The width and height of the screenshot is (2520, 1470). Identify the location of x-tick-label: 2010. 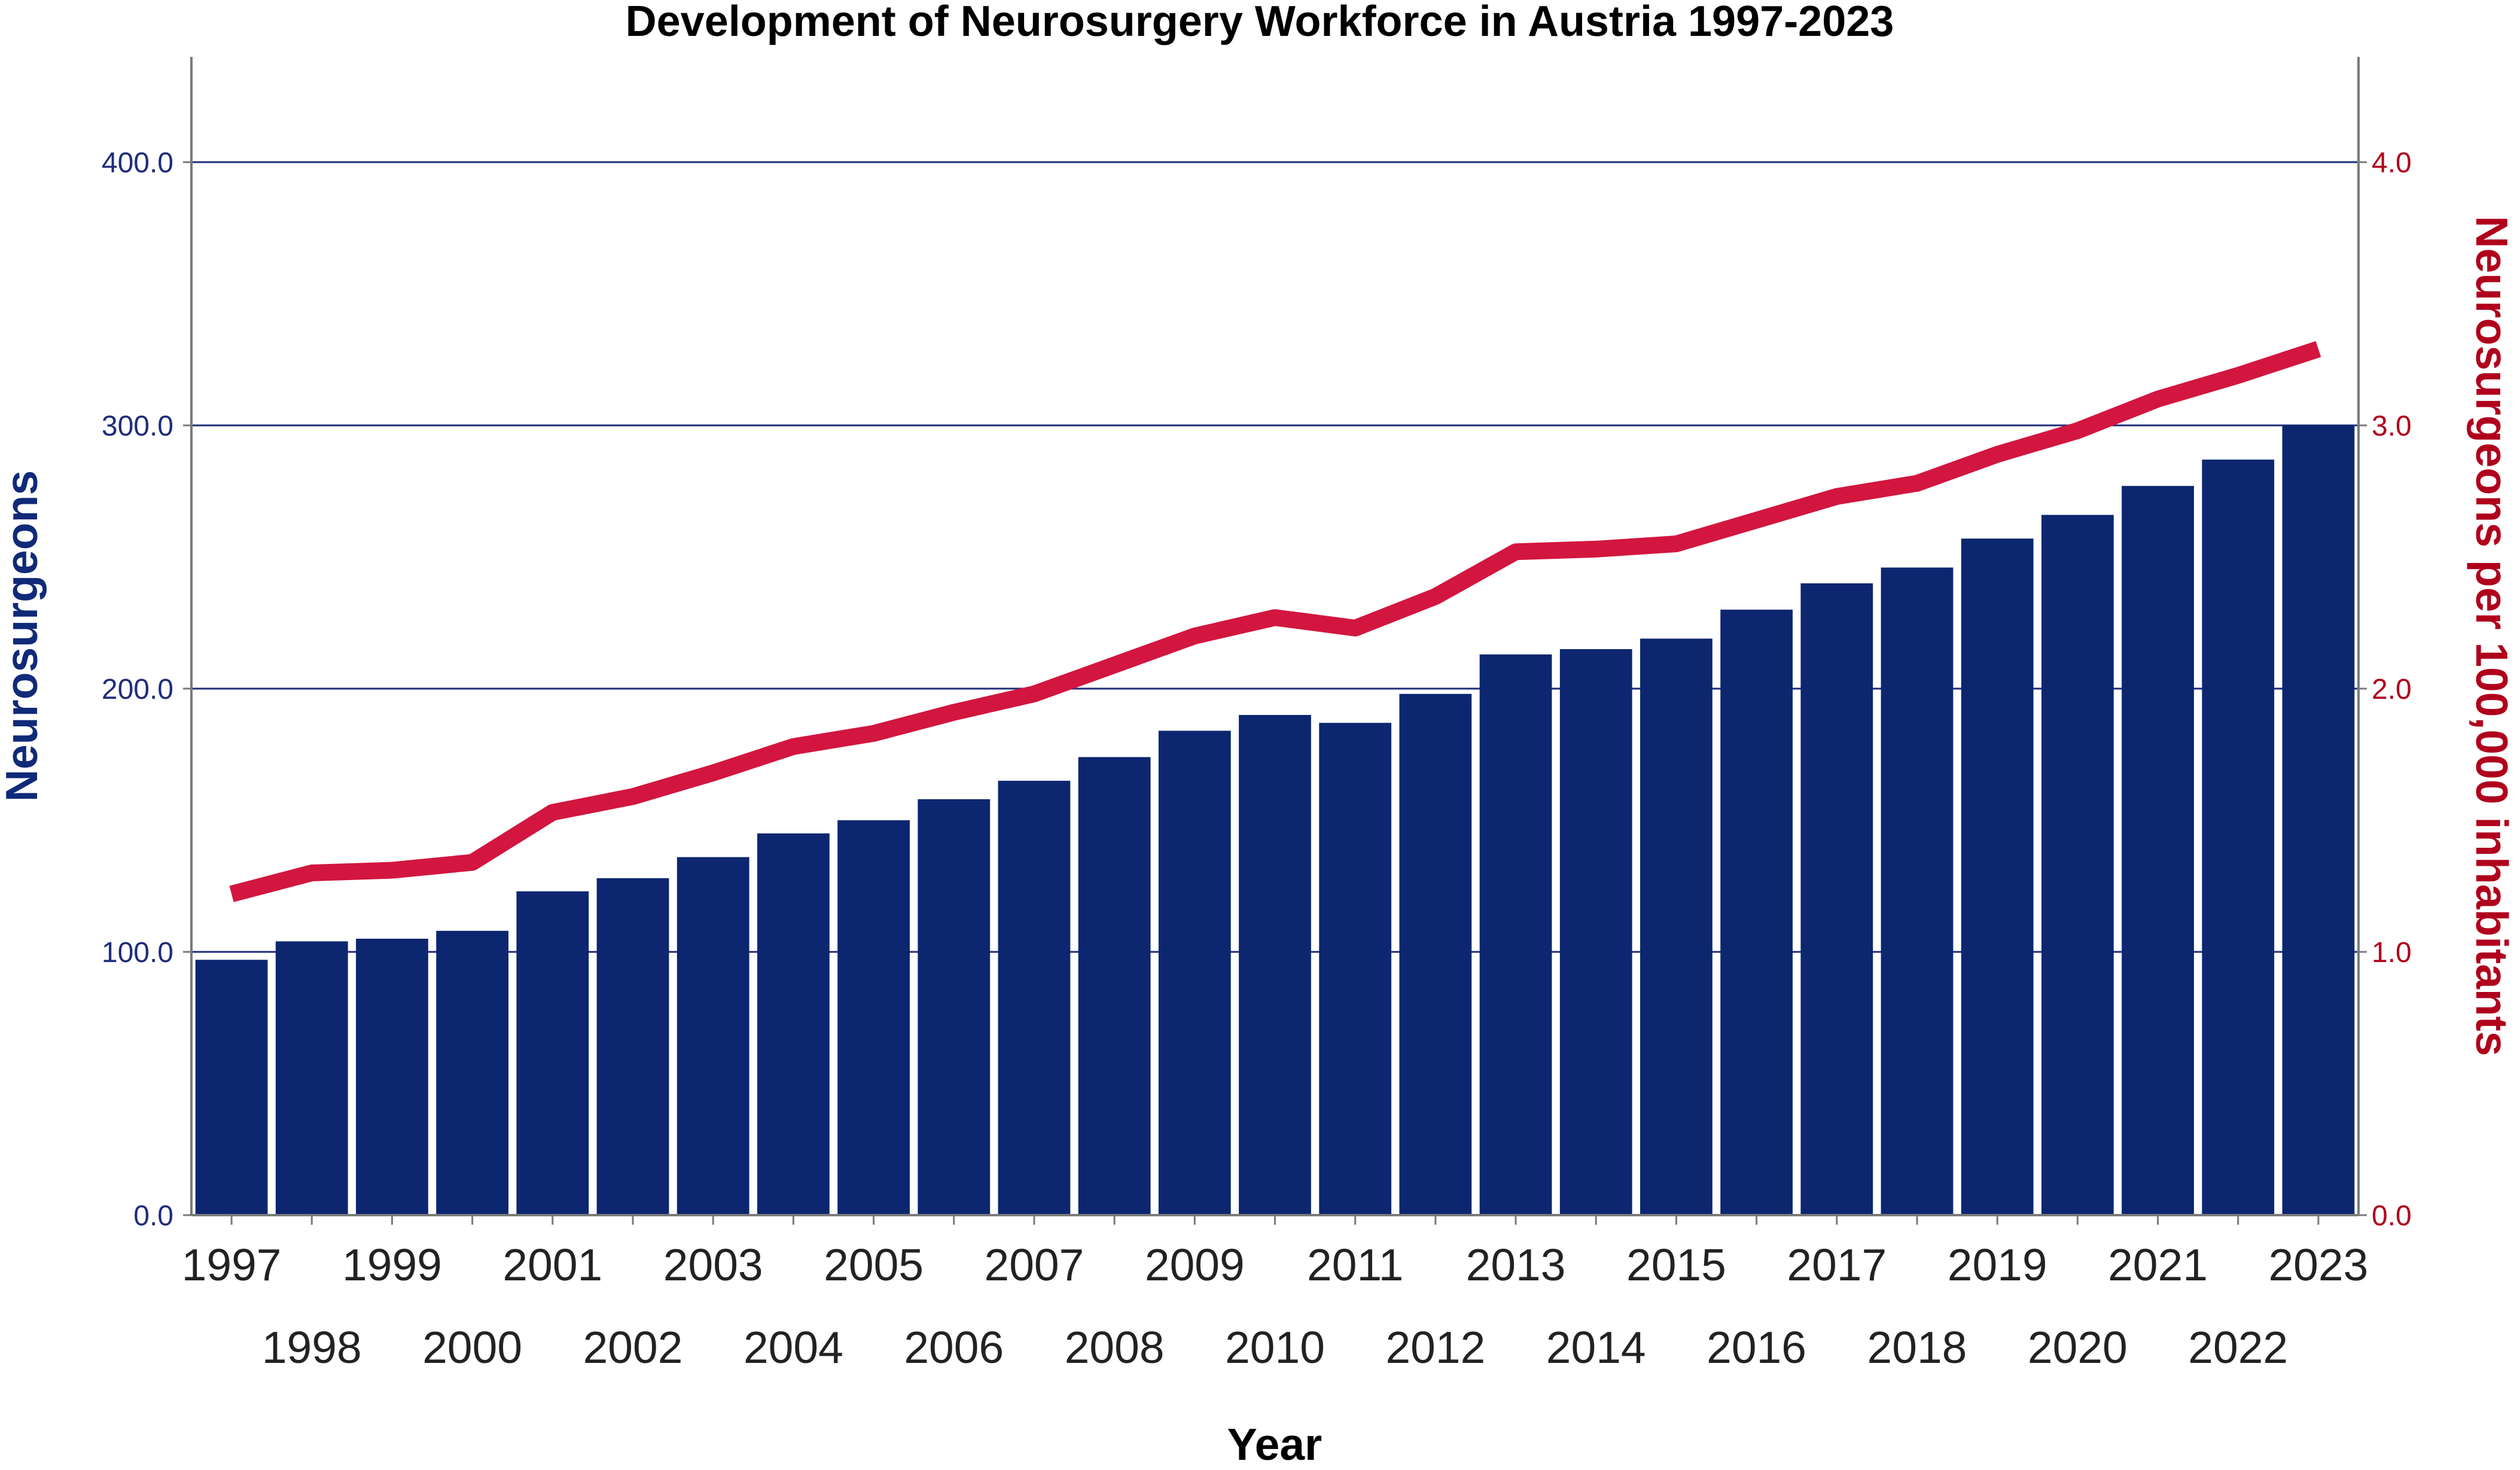
(1275, 1347).